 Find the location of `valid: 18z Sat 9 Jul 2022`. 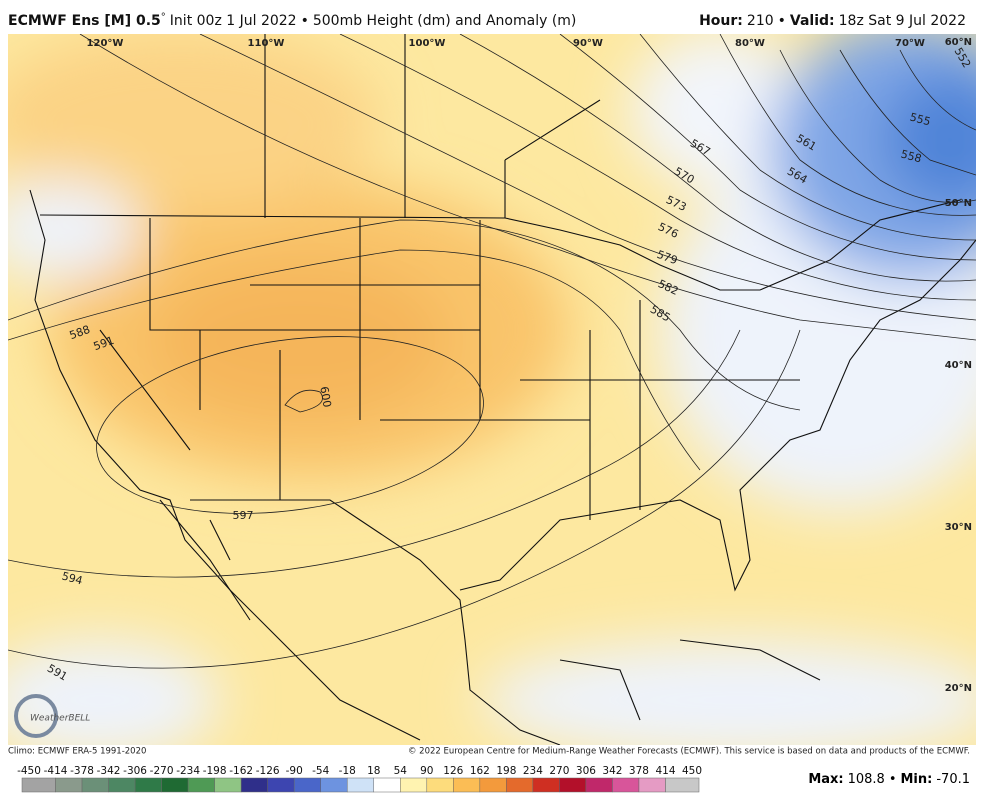

valid: 18z Sat 9 Jul 2022 is located at coordinates (902, 21).